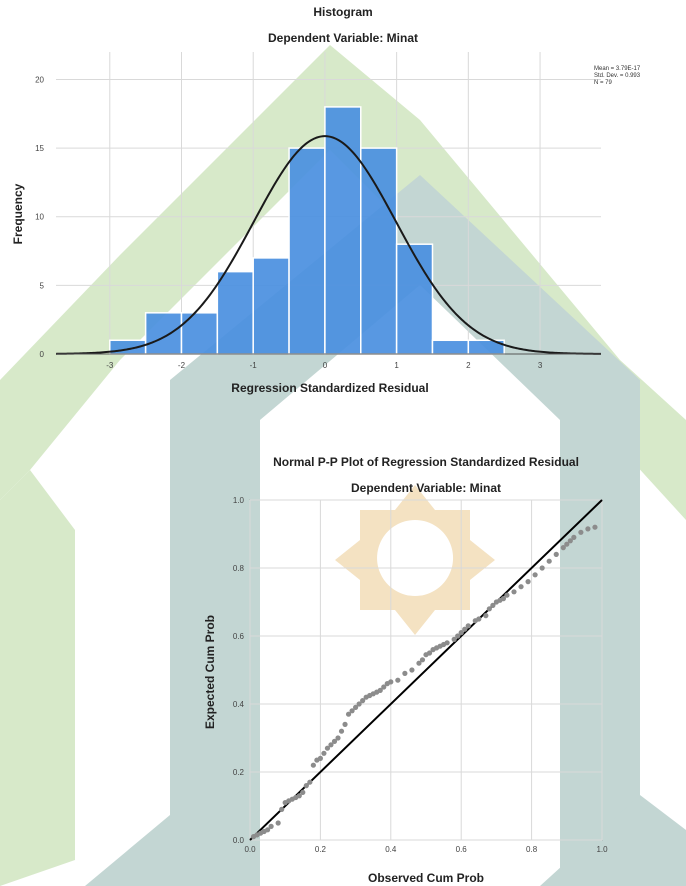 The height and width of the screenshot is (886, 686). I want to click on histogram-x-ticks: -3 -2 -1 0 1 2 3, so click(324, 365).